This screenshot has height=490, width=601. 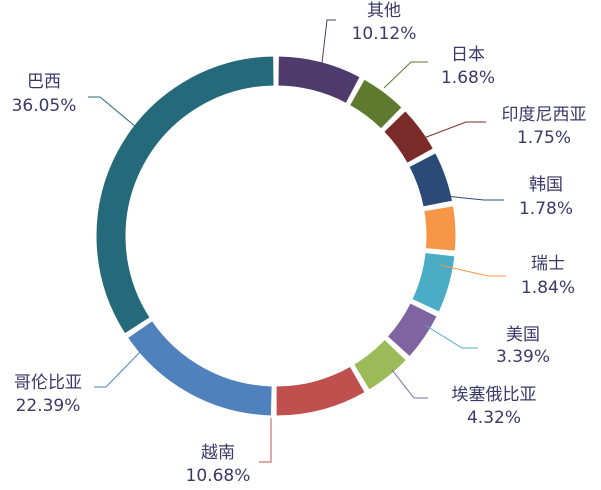 I want to click on slice-label-name: 瑞士, so click(x=548, y=264).